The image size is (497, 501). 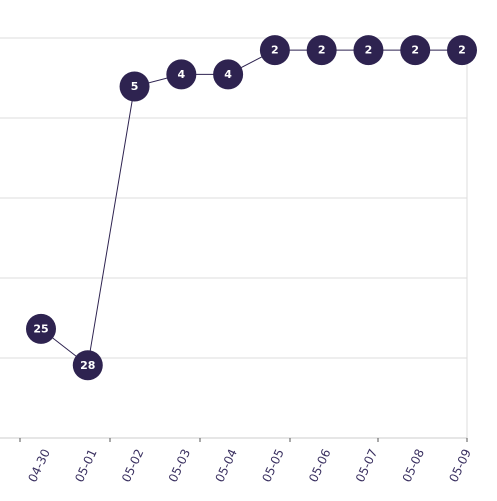 I want to click on point-label: 25, so click(x=40, y=328).